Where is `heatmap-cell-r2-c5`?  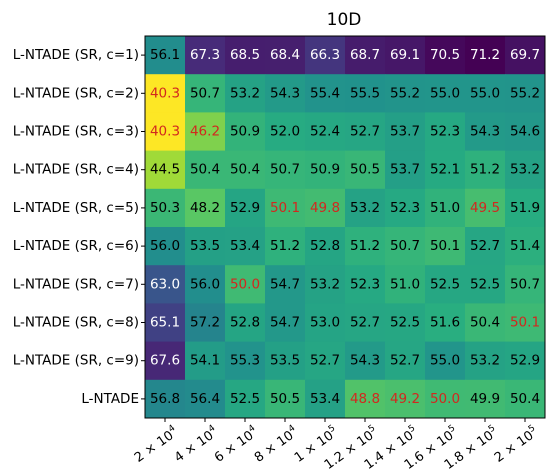 heatmap-cell-r2-c5 is located at coordinates (325, 93).